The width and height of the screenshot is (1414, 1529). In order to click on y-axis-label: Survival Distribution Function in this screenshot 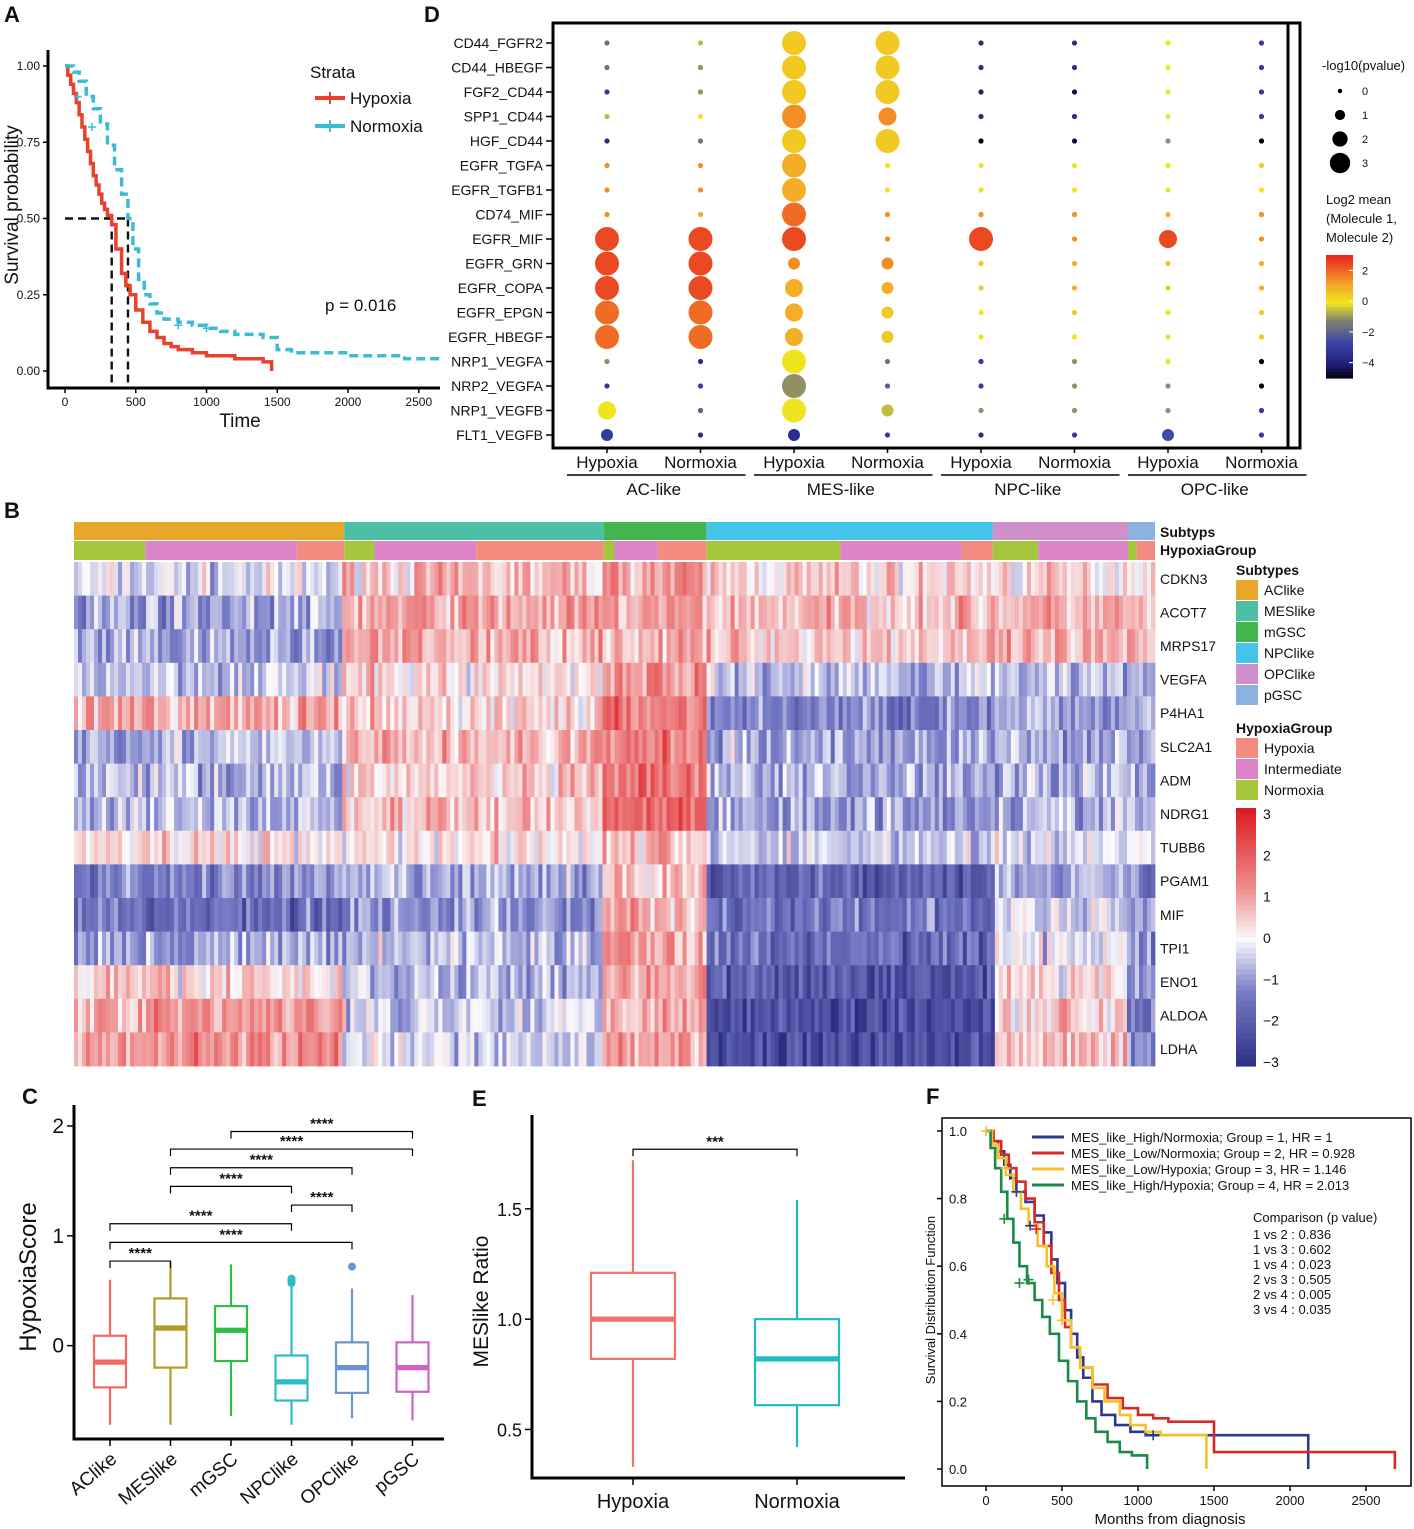, I will do `click(930, 1300)`.